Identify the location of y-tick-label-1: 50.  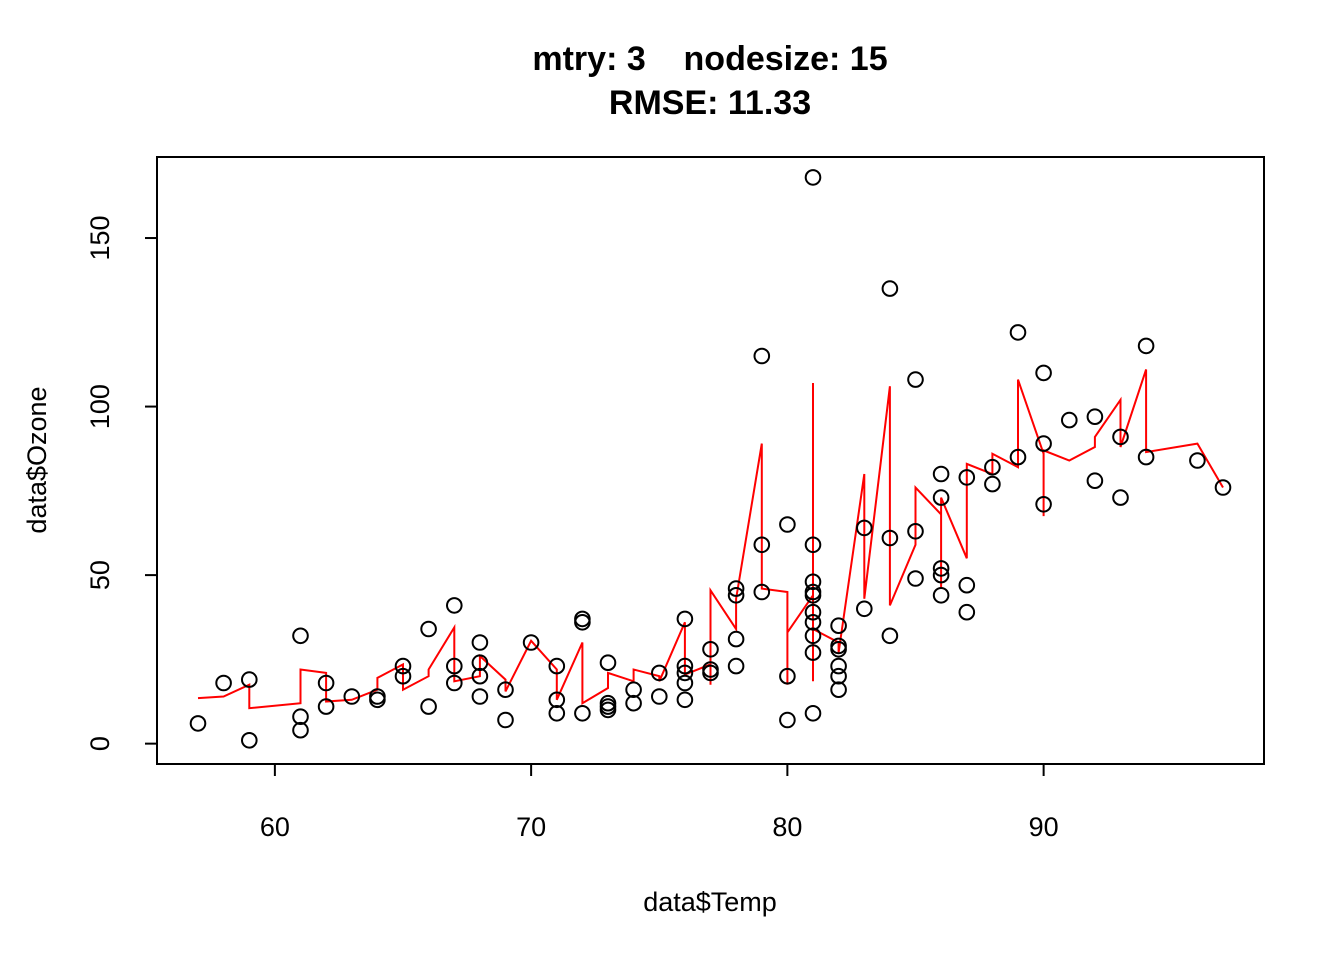
(100, 575).